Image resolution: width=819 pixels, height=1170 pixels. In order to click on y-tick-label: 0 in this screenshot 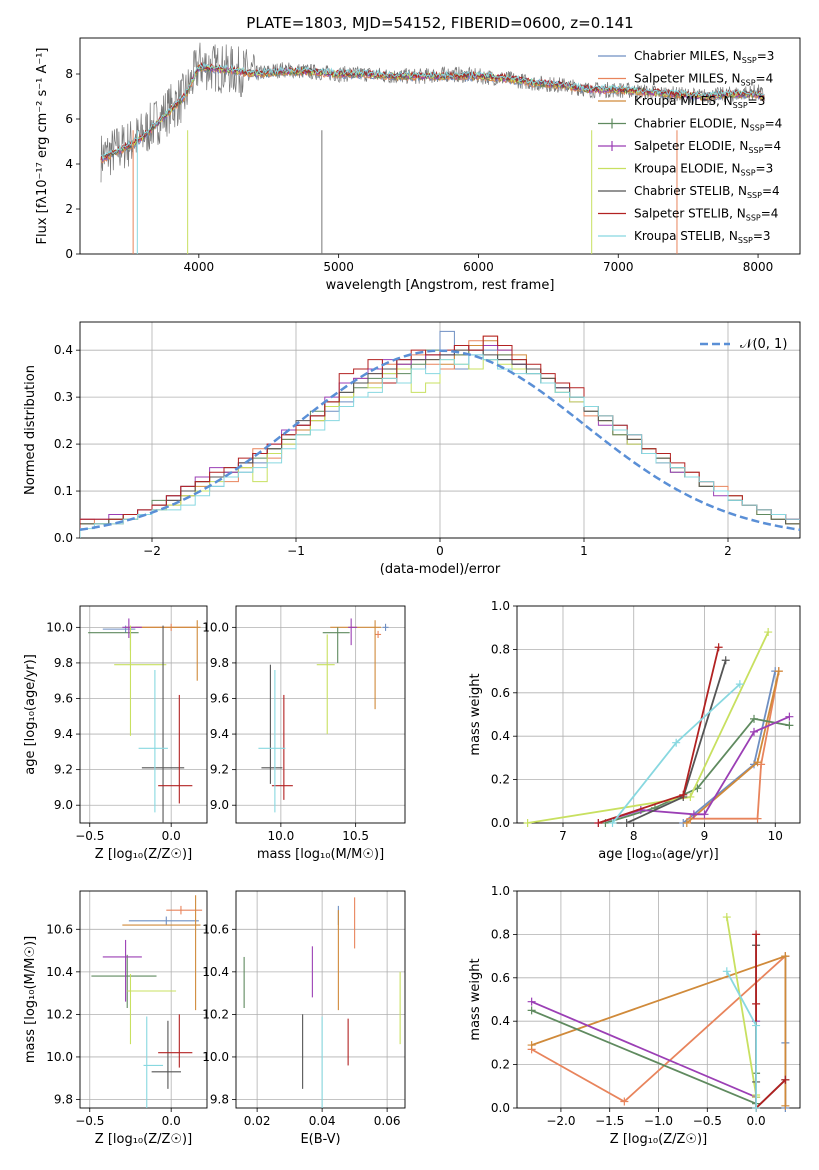, I will do `click(69, 254)`.